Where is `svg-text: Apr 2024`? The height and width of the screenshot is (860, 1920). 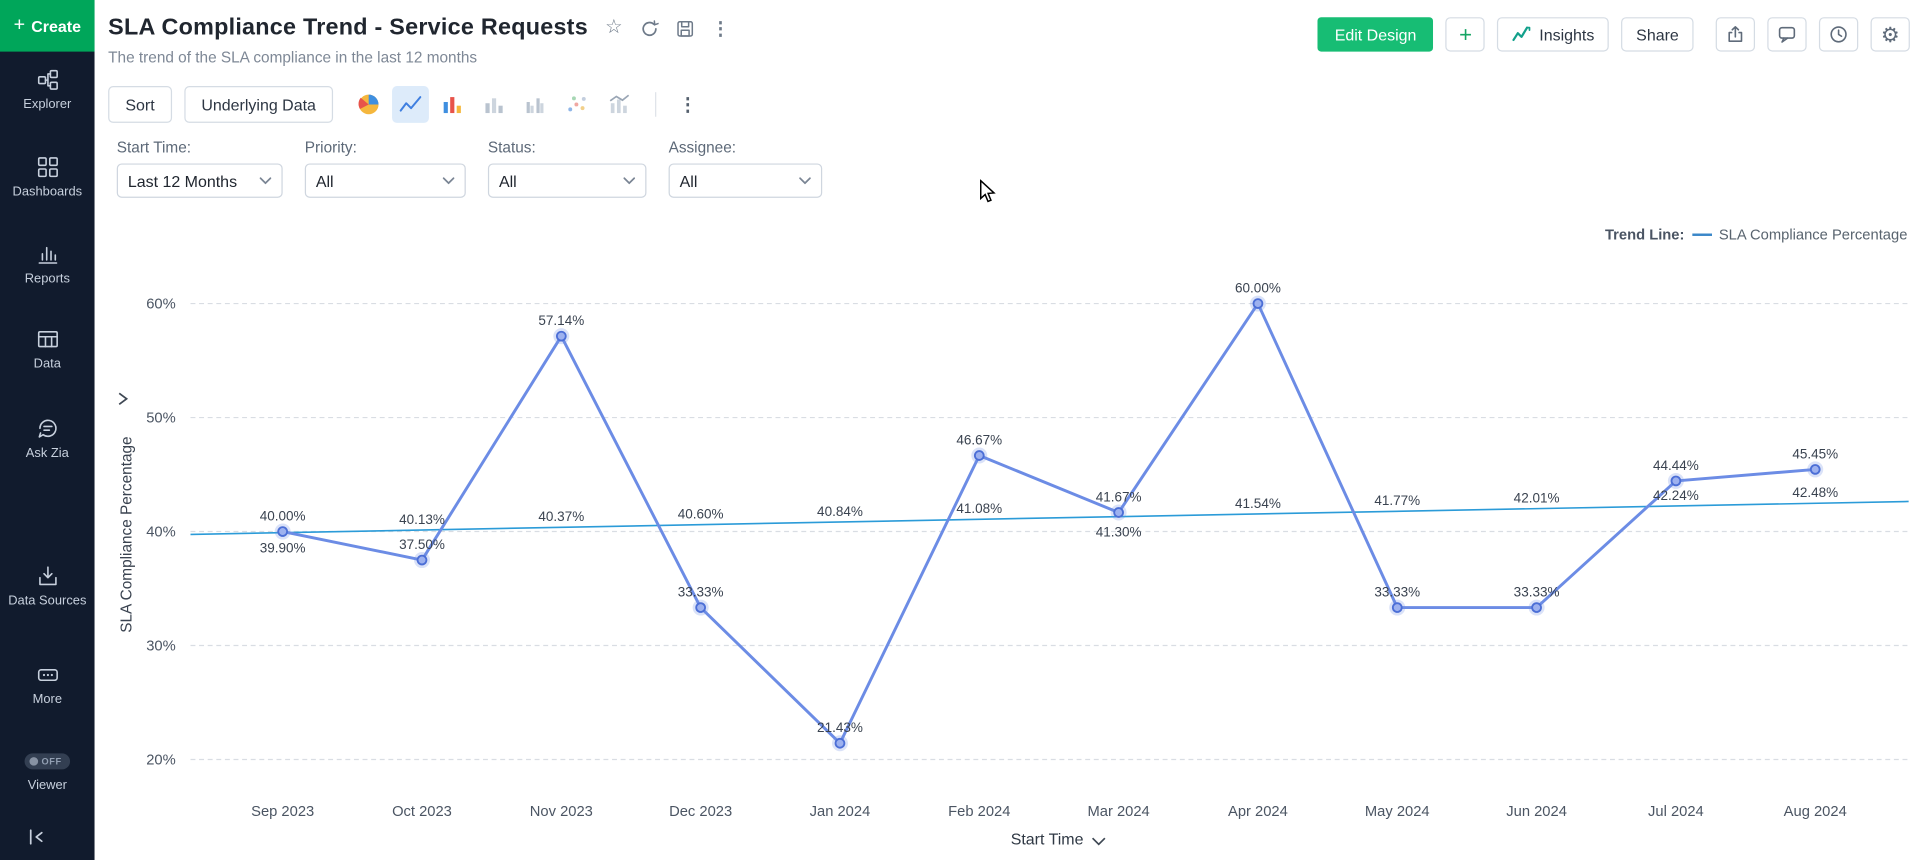
svg-text: Apr 2024 is located at coordinates (1258, 812).